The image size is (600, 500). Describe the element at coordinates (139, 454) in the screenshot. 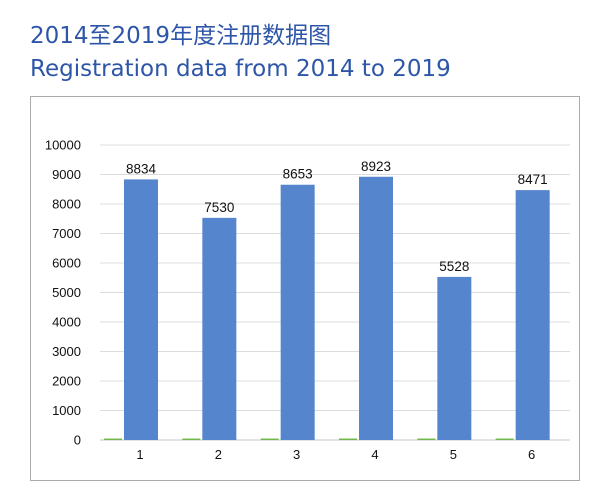

I see `x-tick-label: 1` at that location.